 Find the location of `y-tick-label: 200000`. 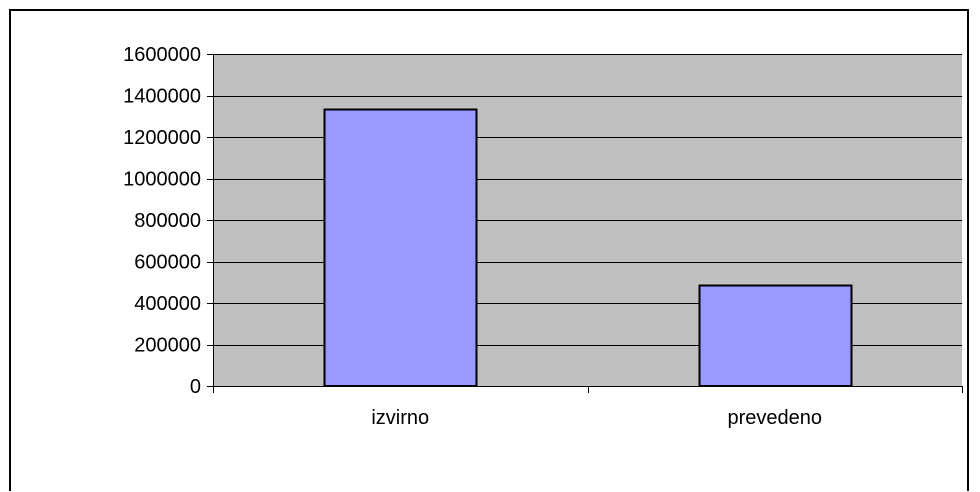

y-tick-label: 200000 is located at coordinates (167, 346).